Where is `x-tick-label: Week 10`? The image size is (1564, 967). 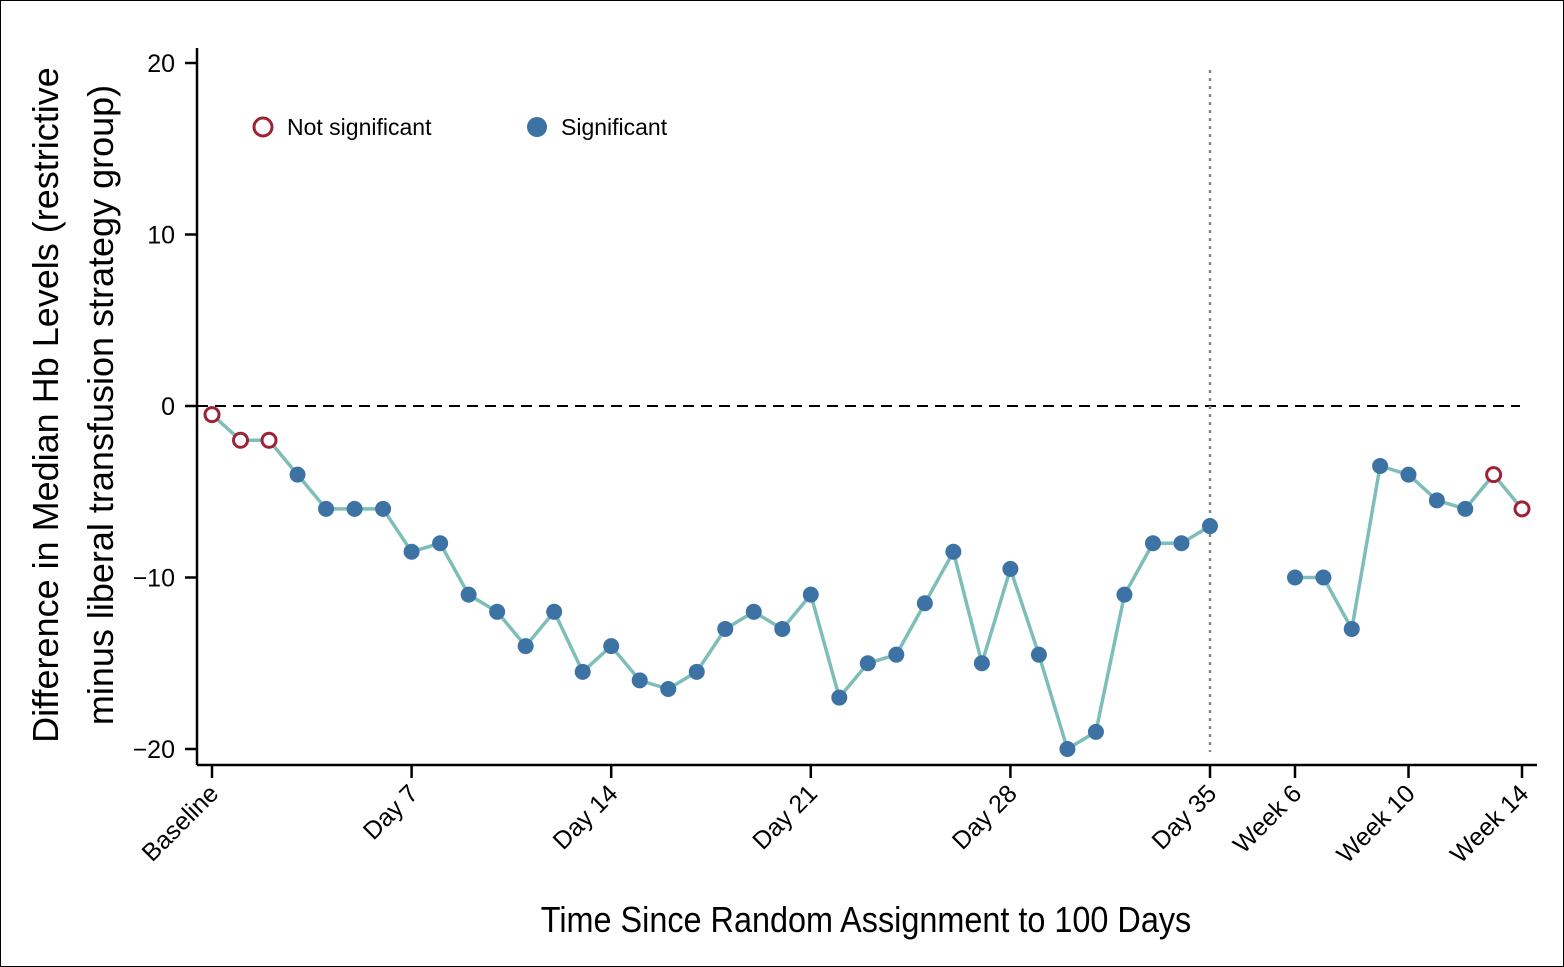
x-tick-label: Week 10 is located at coordinates (1375, 823).